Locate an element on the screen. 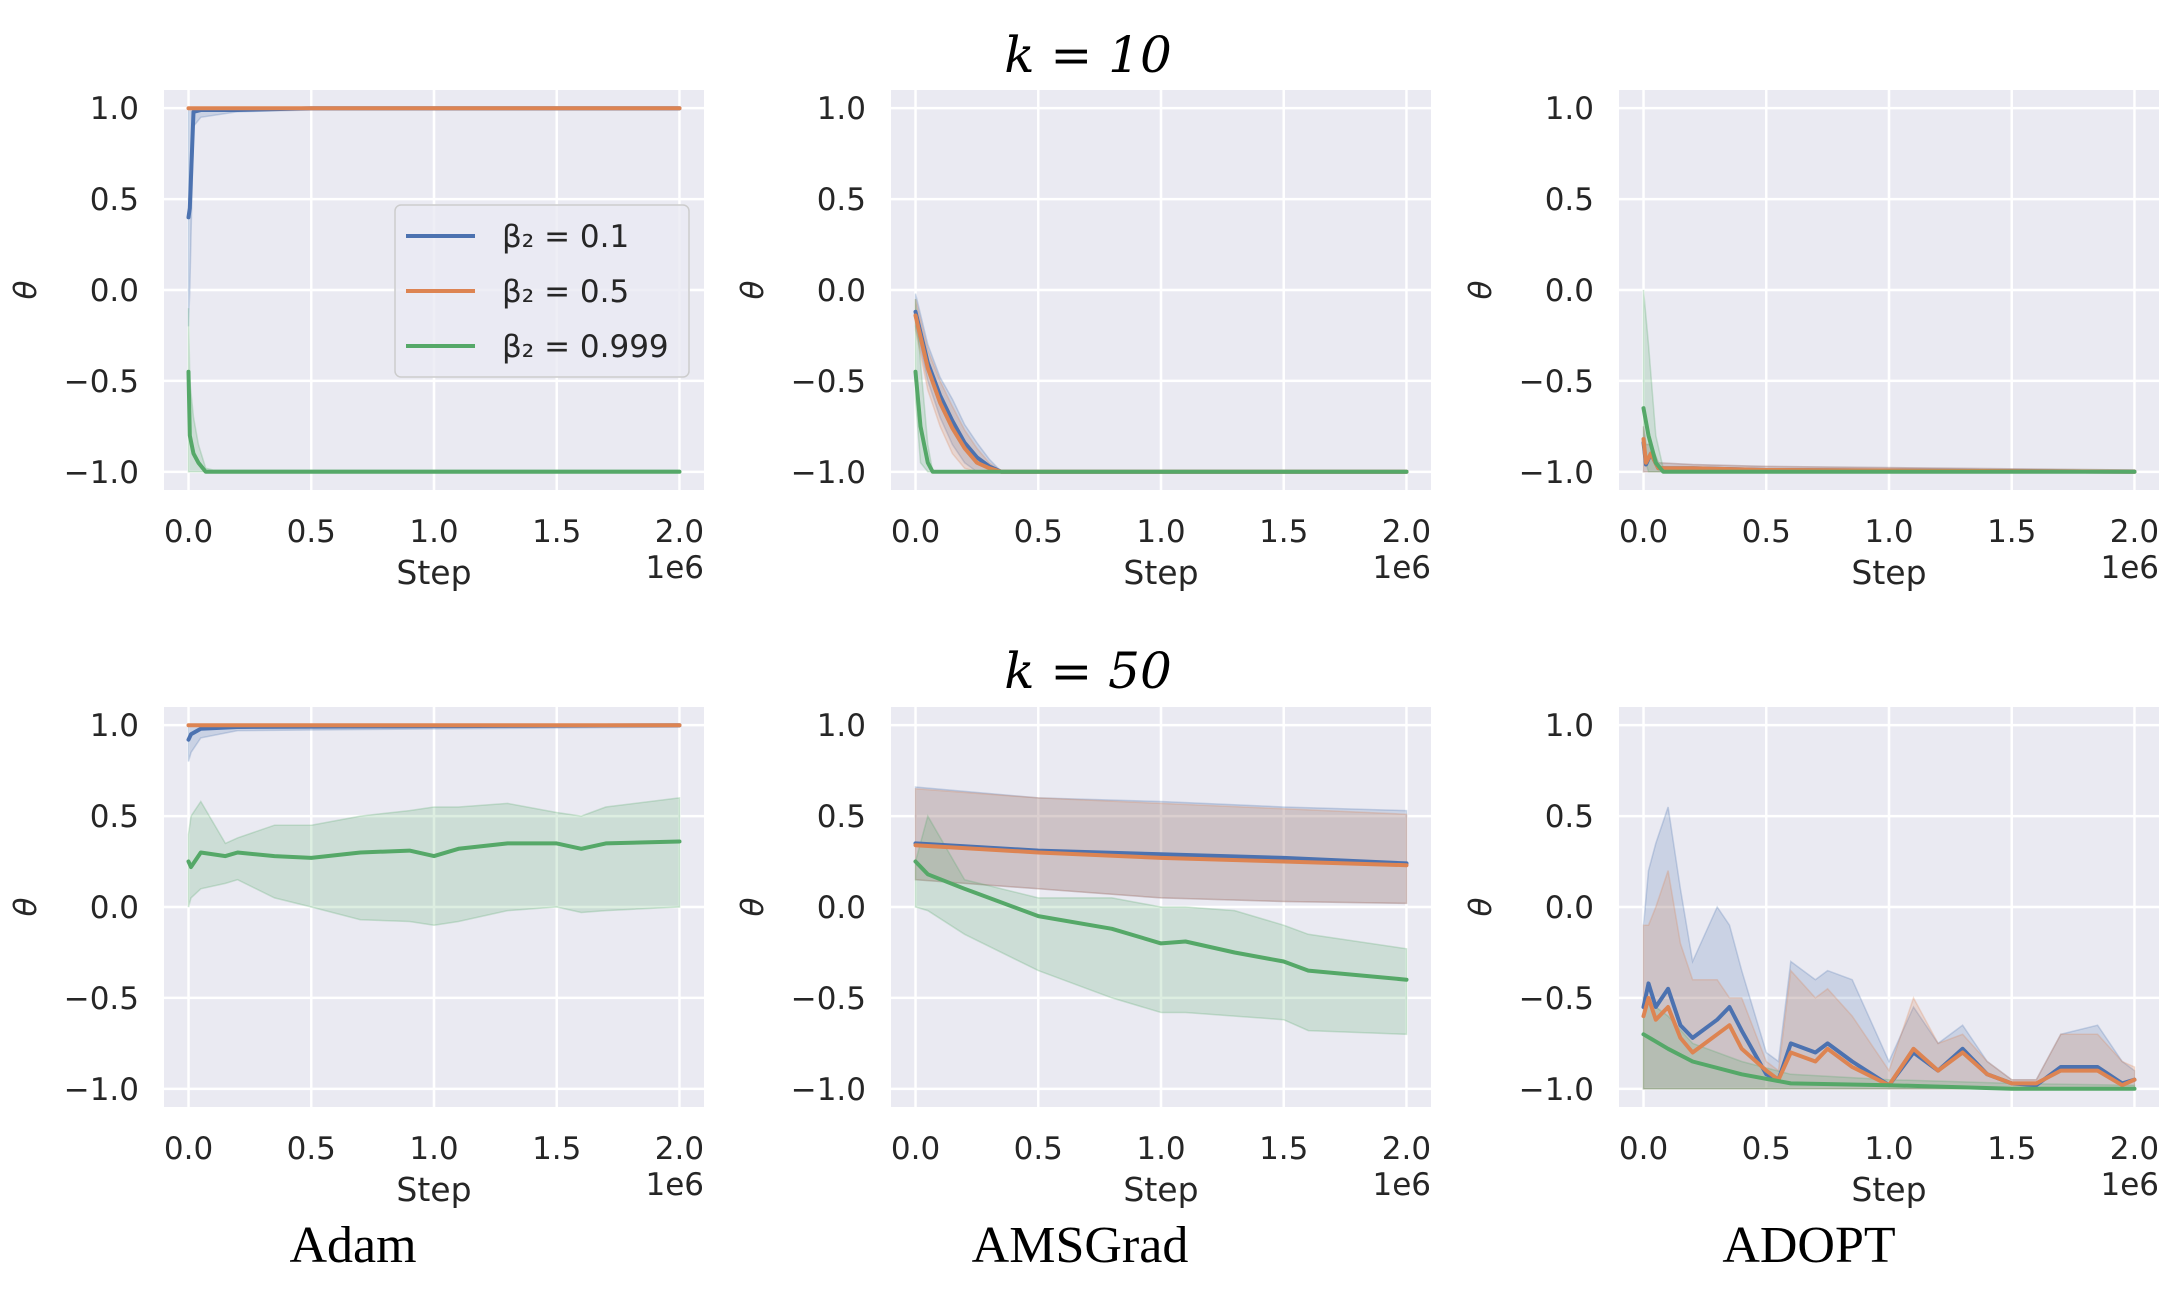 The image size is (2174, 1298). panel-adopt-row2: 0.0 0.5 1.0 1.5 2.0 1.0 0.5 0.0 −0.5 −1.0 Step 1e6 θ is located at coordinates (1811, 958).